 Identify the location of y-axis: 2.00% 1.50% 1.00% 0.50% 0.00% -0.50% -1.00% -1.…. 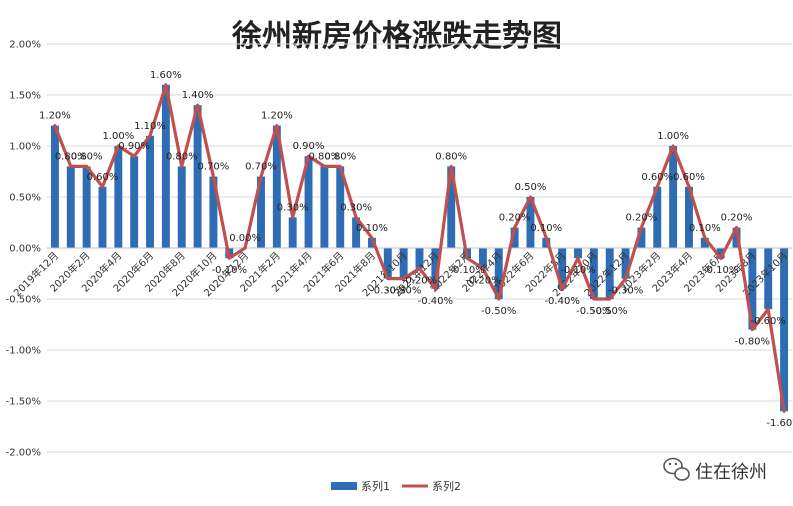
(23, 249).